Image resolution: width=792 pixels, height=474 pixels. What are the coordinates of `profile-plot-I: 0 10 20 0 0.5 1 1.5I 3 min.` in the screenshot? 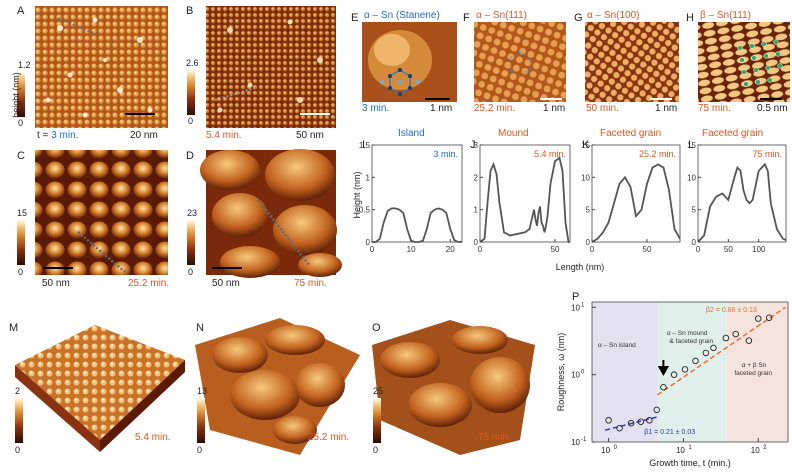 It's located at (411, 196).